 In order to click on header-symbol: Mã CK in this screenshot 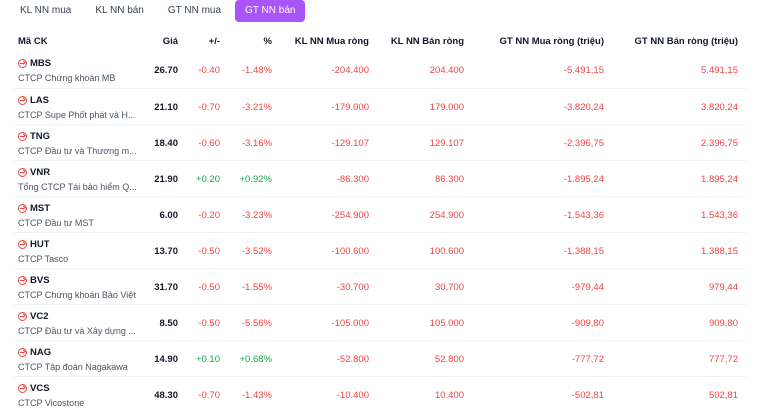, I will do `click(33, 41)`.